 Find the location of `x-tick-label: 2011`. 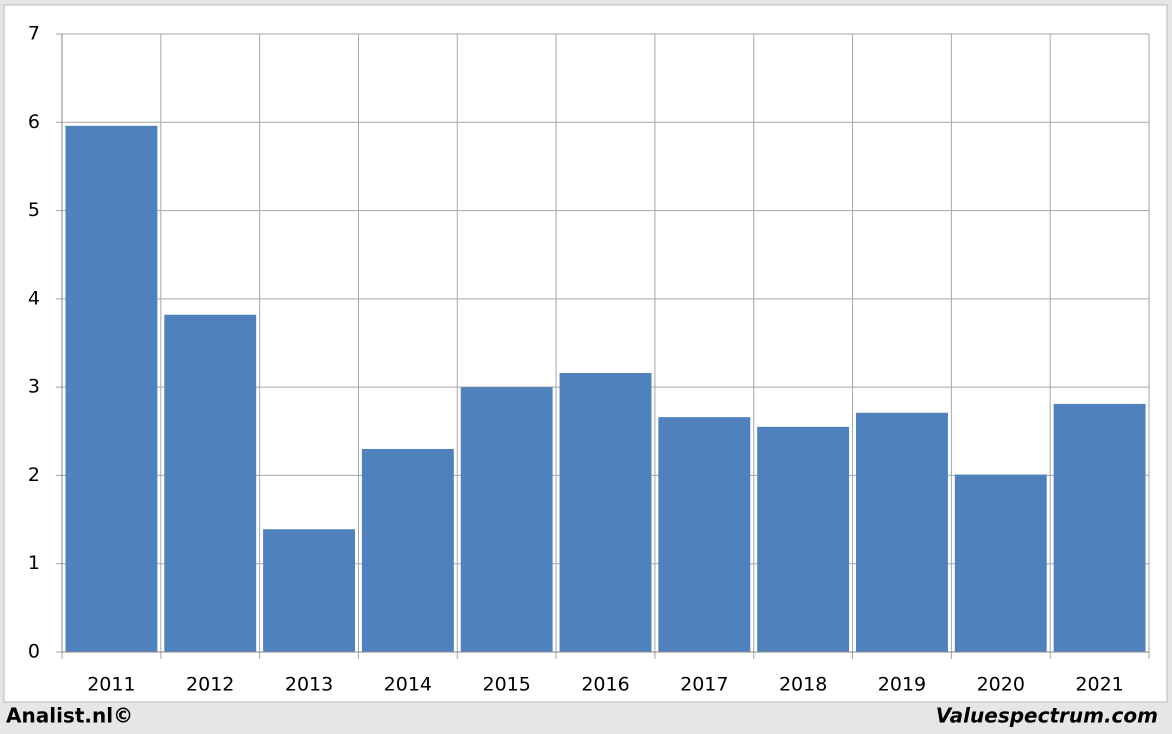

x-tick-label: 2011 is located at coordinates (111, 685).